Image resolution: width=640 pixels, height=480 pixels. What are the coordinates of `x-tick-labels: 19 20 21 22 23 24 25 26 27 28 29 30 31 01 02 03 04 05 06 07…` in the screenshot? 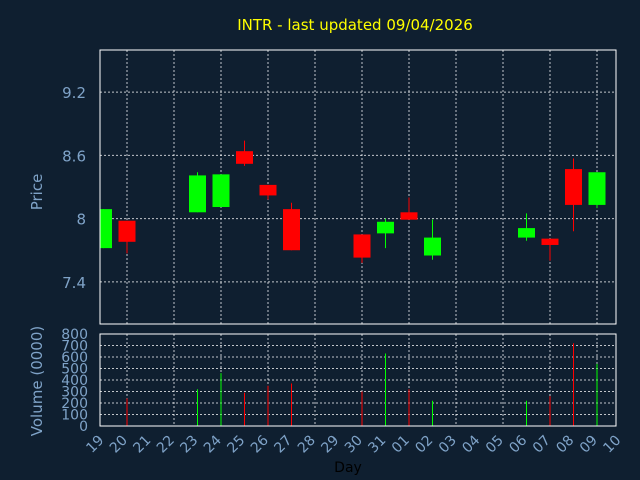 It's located at (353, 444).